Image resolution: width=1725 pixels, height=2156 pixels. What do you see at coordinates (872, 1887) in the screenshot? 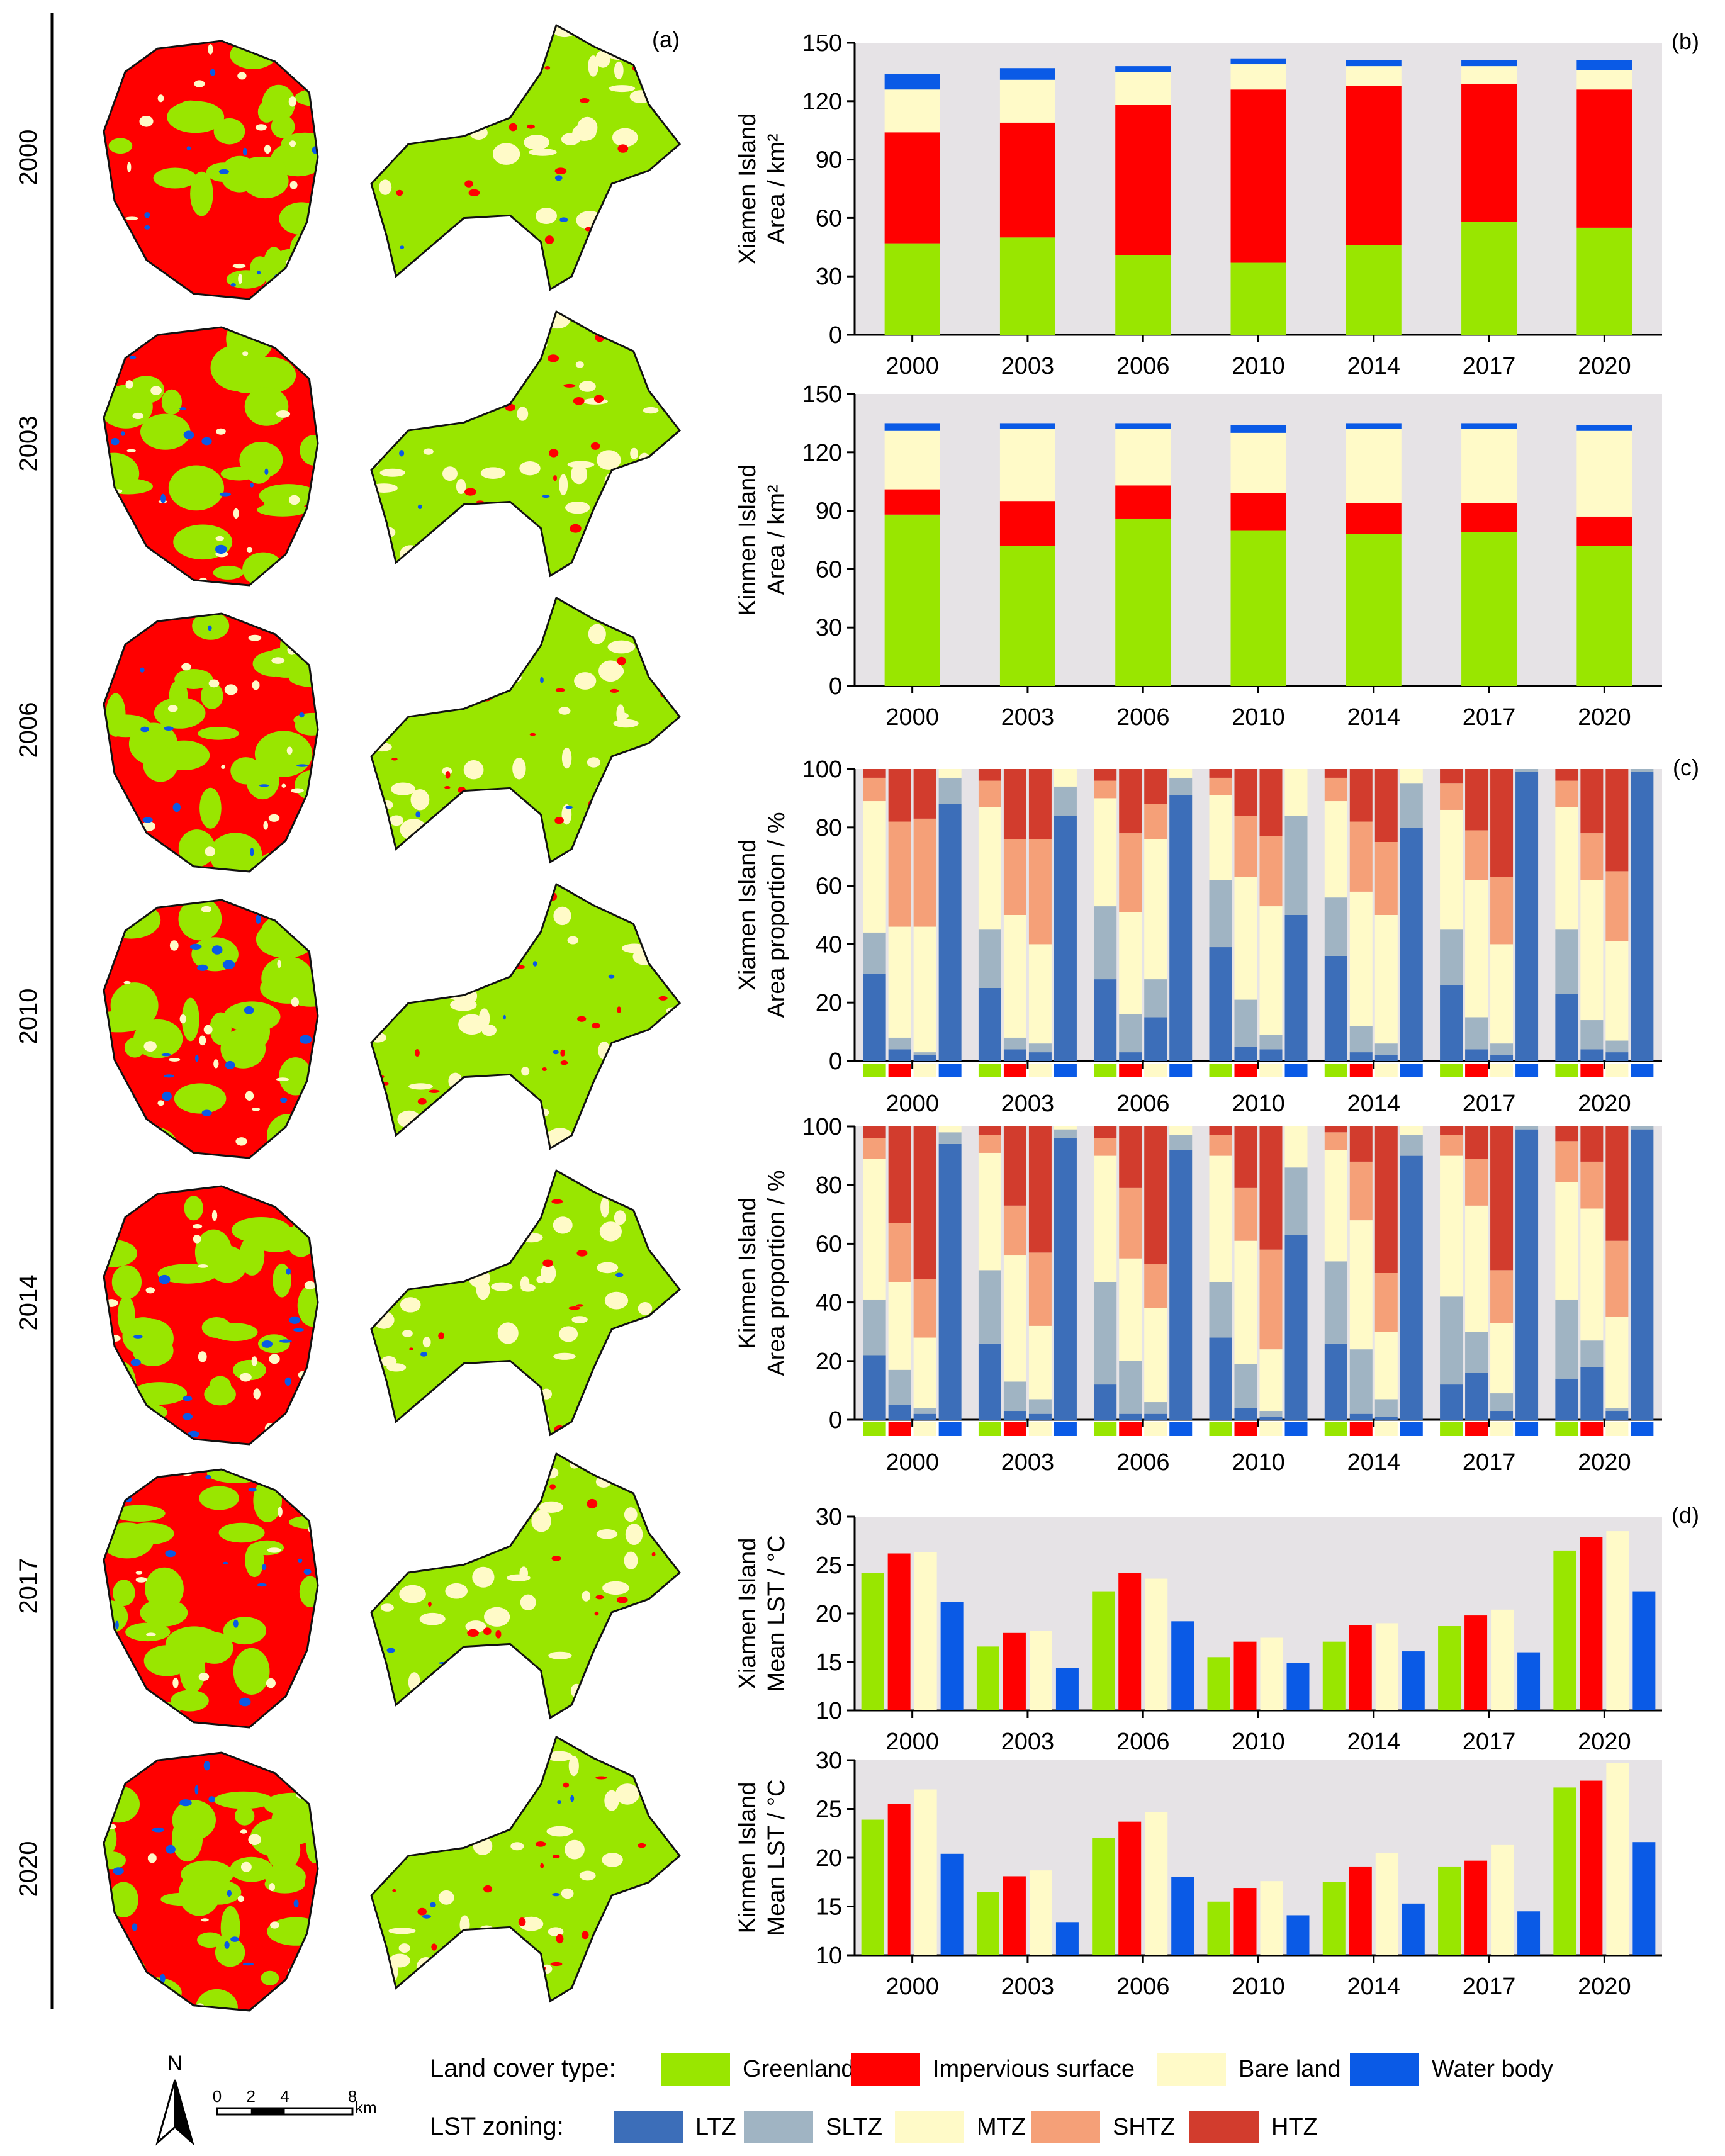
I see `bar-greenland-2000` at bounding box center [872, 1887].